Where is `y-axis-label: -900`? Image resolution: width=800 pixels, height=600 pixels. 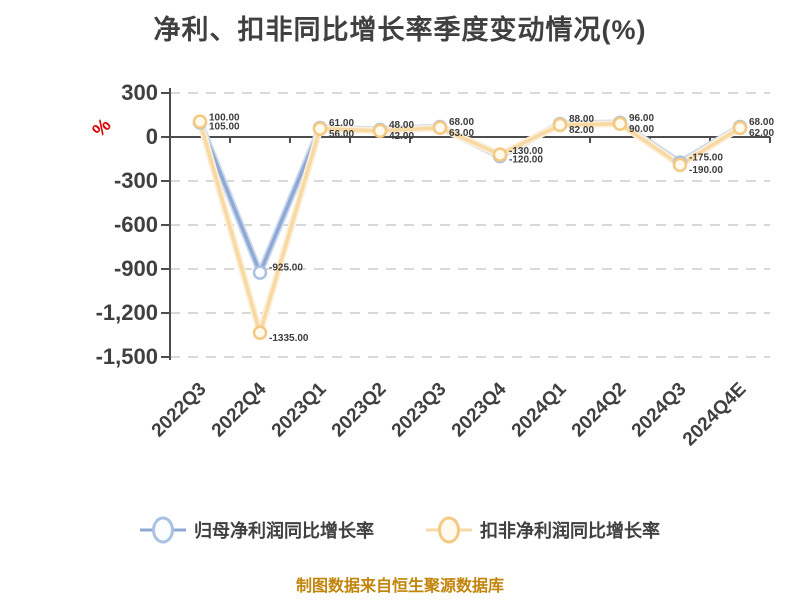
y-axis-label: -900 is located at coordinates (136, 268).